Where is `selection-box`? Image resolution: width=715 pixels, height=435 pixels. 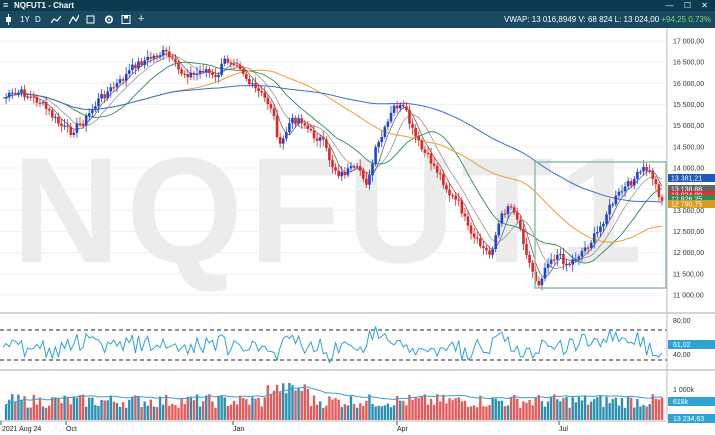 selection-box is located at coordinates (600, 225).